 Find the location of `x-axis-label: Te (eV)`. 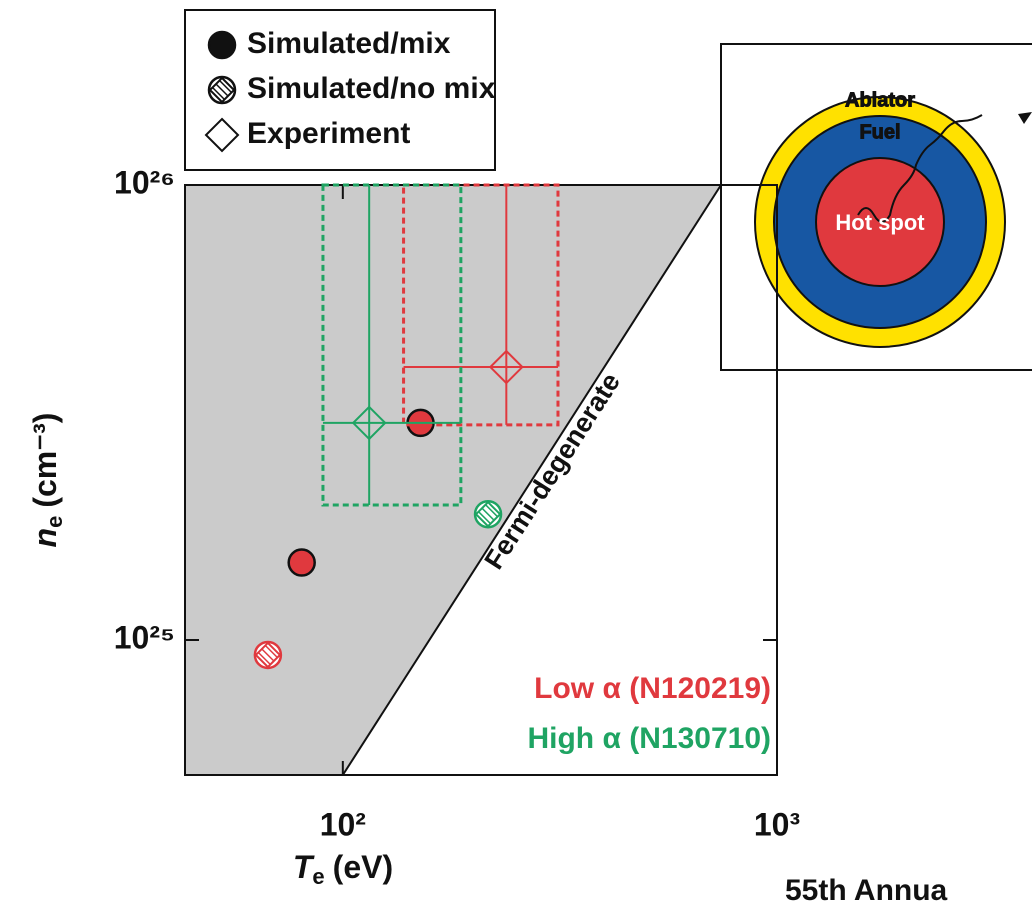

x-axis-label: Te (eV) is located at coordinates (343, 868).